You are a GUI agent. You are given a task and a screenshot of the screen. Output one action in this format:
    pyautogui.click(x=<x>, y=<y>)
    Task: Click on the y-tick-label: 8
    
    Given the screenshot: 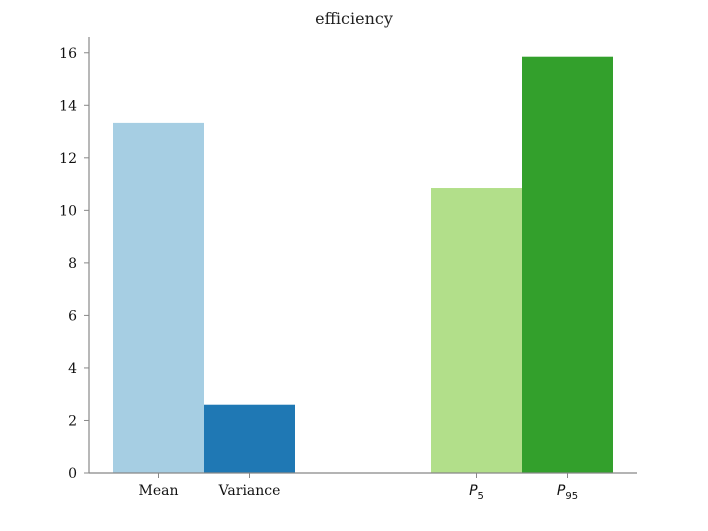 What is the action you would take?
    pyautogui.click(x=72, y=264)
    